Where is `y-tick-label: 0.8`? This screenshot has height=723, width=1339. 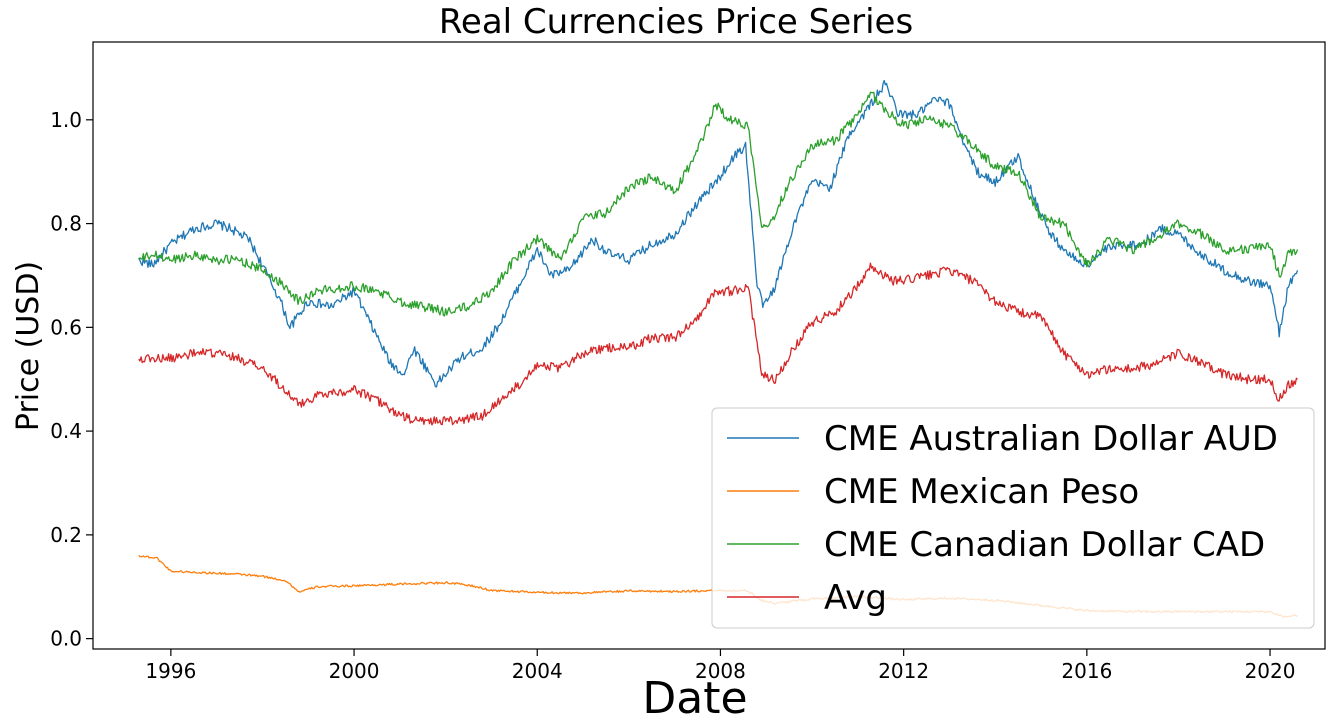
y-tick-label: 0.8 is located at coordinates (66, 224).